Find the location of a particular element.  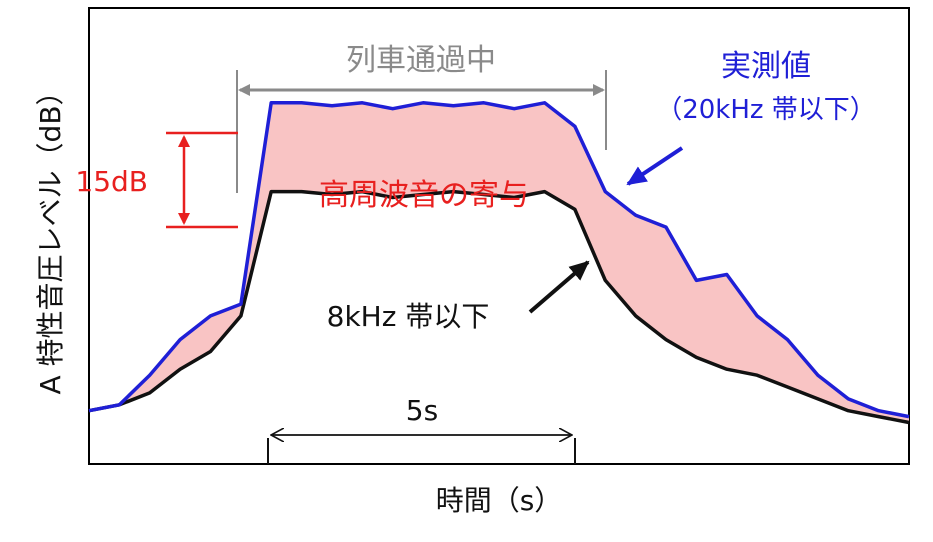

passing-label: 列車通過中 is located at coordinates (421, 60).